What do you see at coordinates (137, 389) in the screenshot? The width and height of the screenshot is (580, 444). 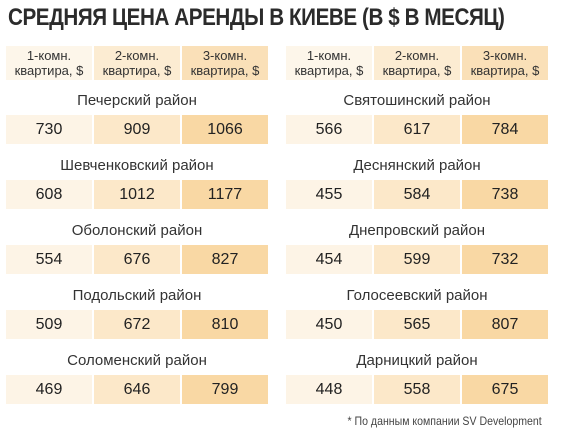 I see `price-cell: 646` at bounding box center [137, 389].